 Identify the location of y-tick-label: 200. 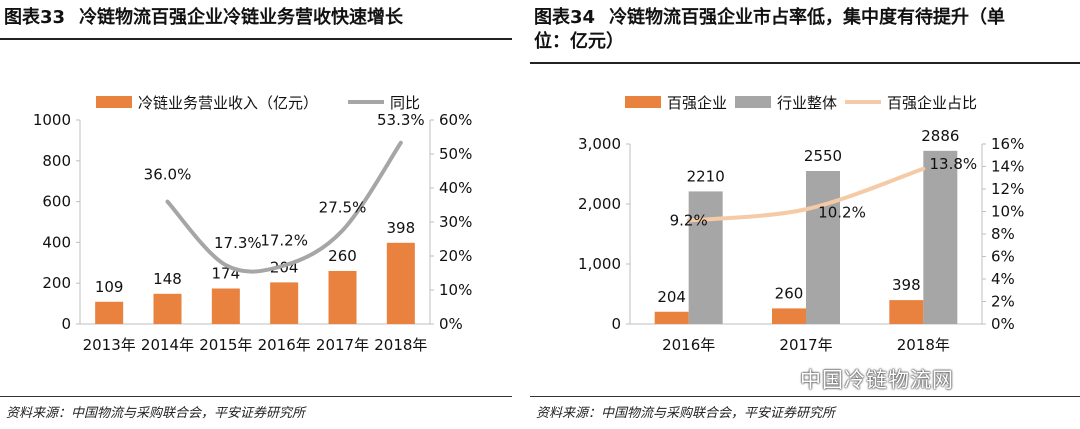
(56, 283).